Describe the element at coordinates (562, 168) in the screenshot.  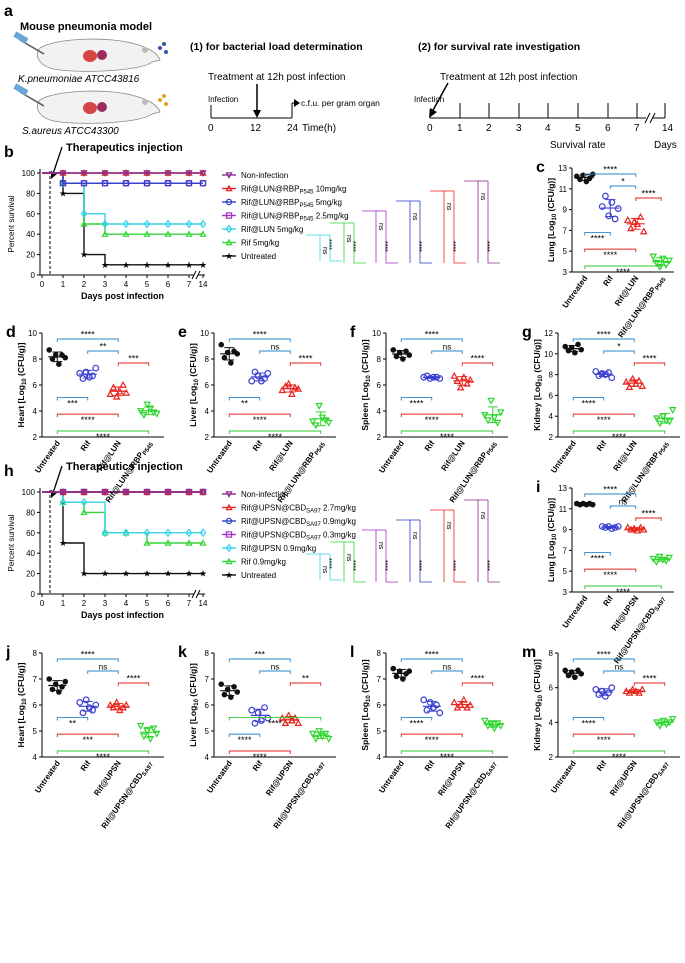
I see `y-tick-label: 13` at that location.